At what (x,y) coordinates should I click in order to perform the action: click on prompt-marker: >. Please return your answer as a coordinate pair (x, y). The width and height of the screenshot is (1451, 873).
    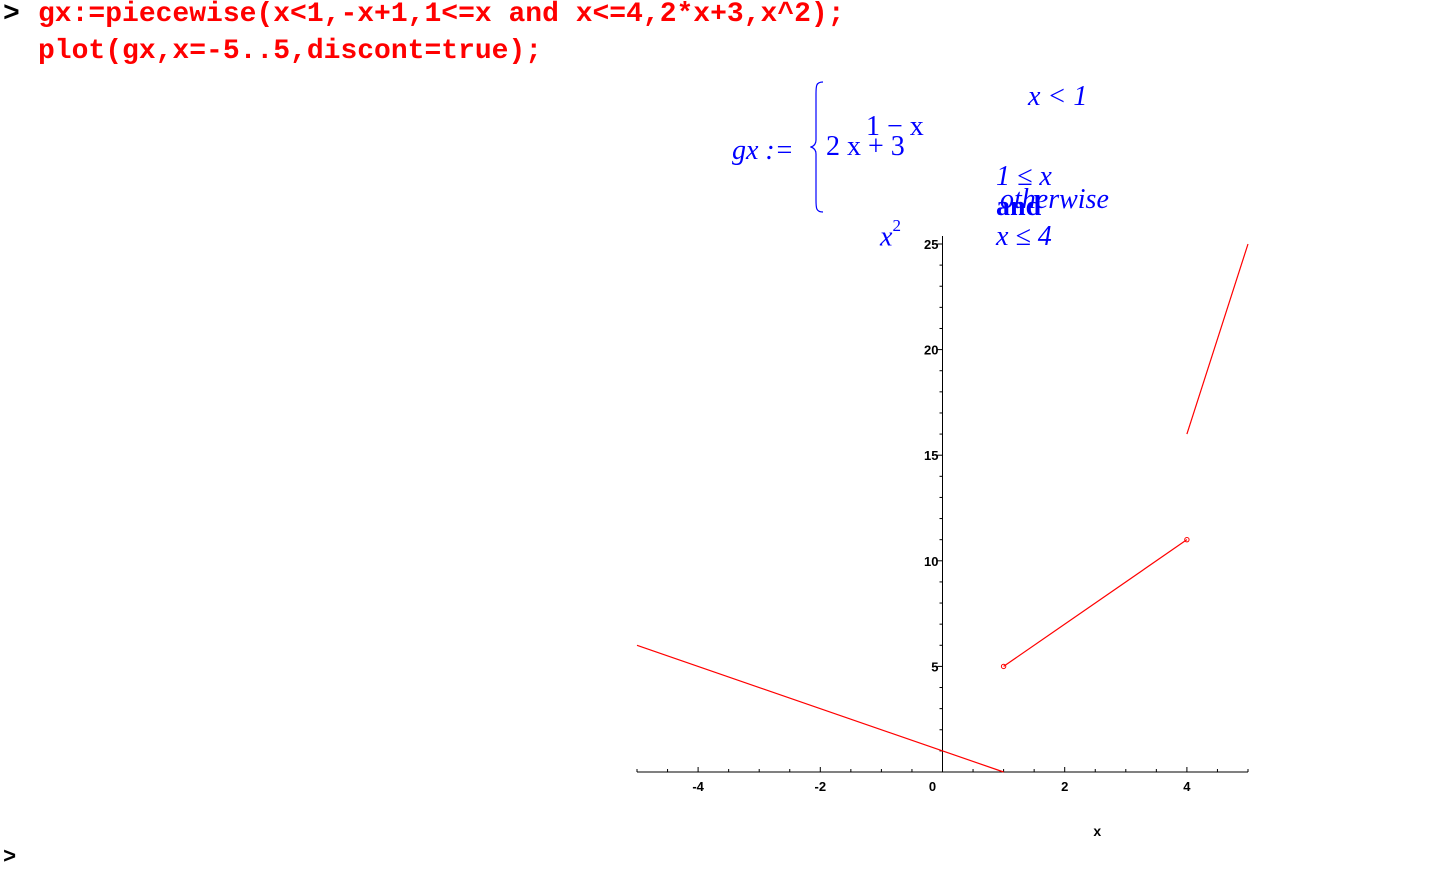
    Looking at the image, I should click on (11, 15).